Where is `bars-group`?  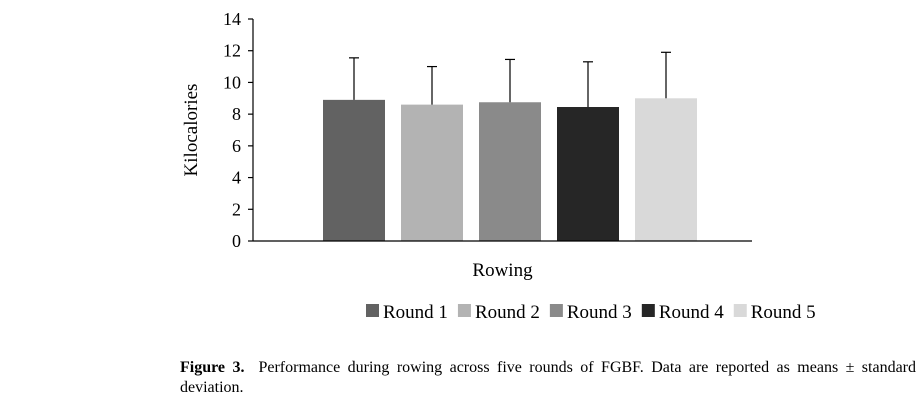
bars-group is located at coordinates (510, 170).